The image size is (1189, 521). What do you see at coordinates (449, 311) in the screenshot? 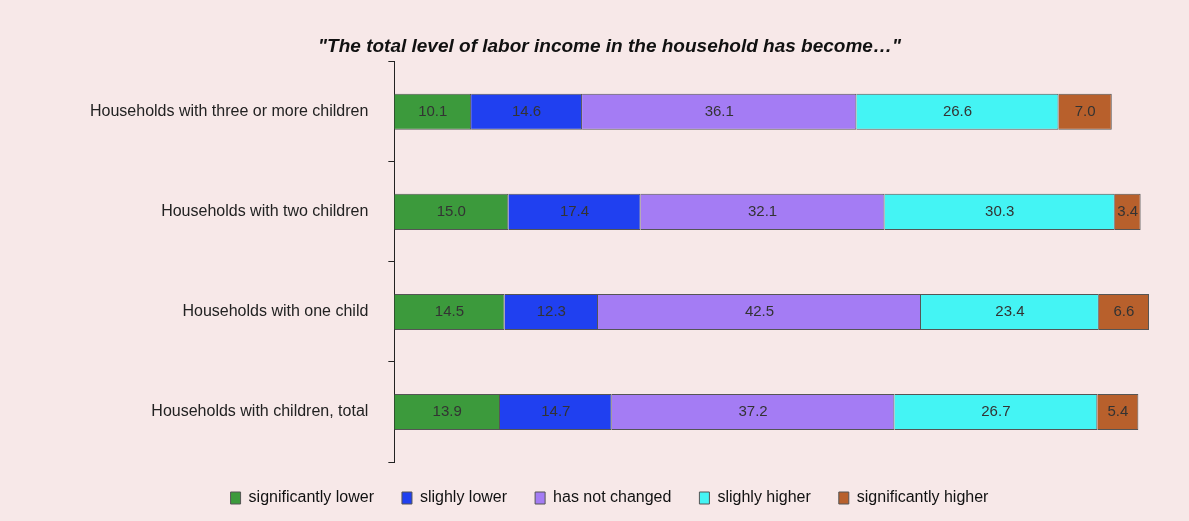
I see `data-label: 14.5` at bounding box center [449, 311].